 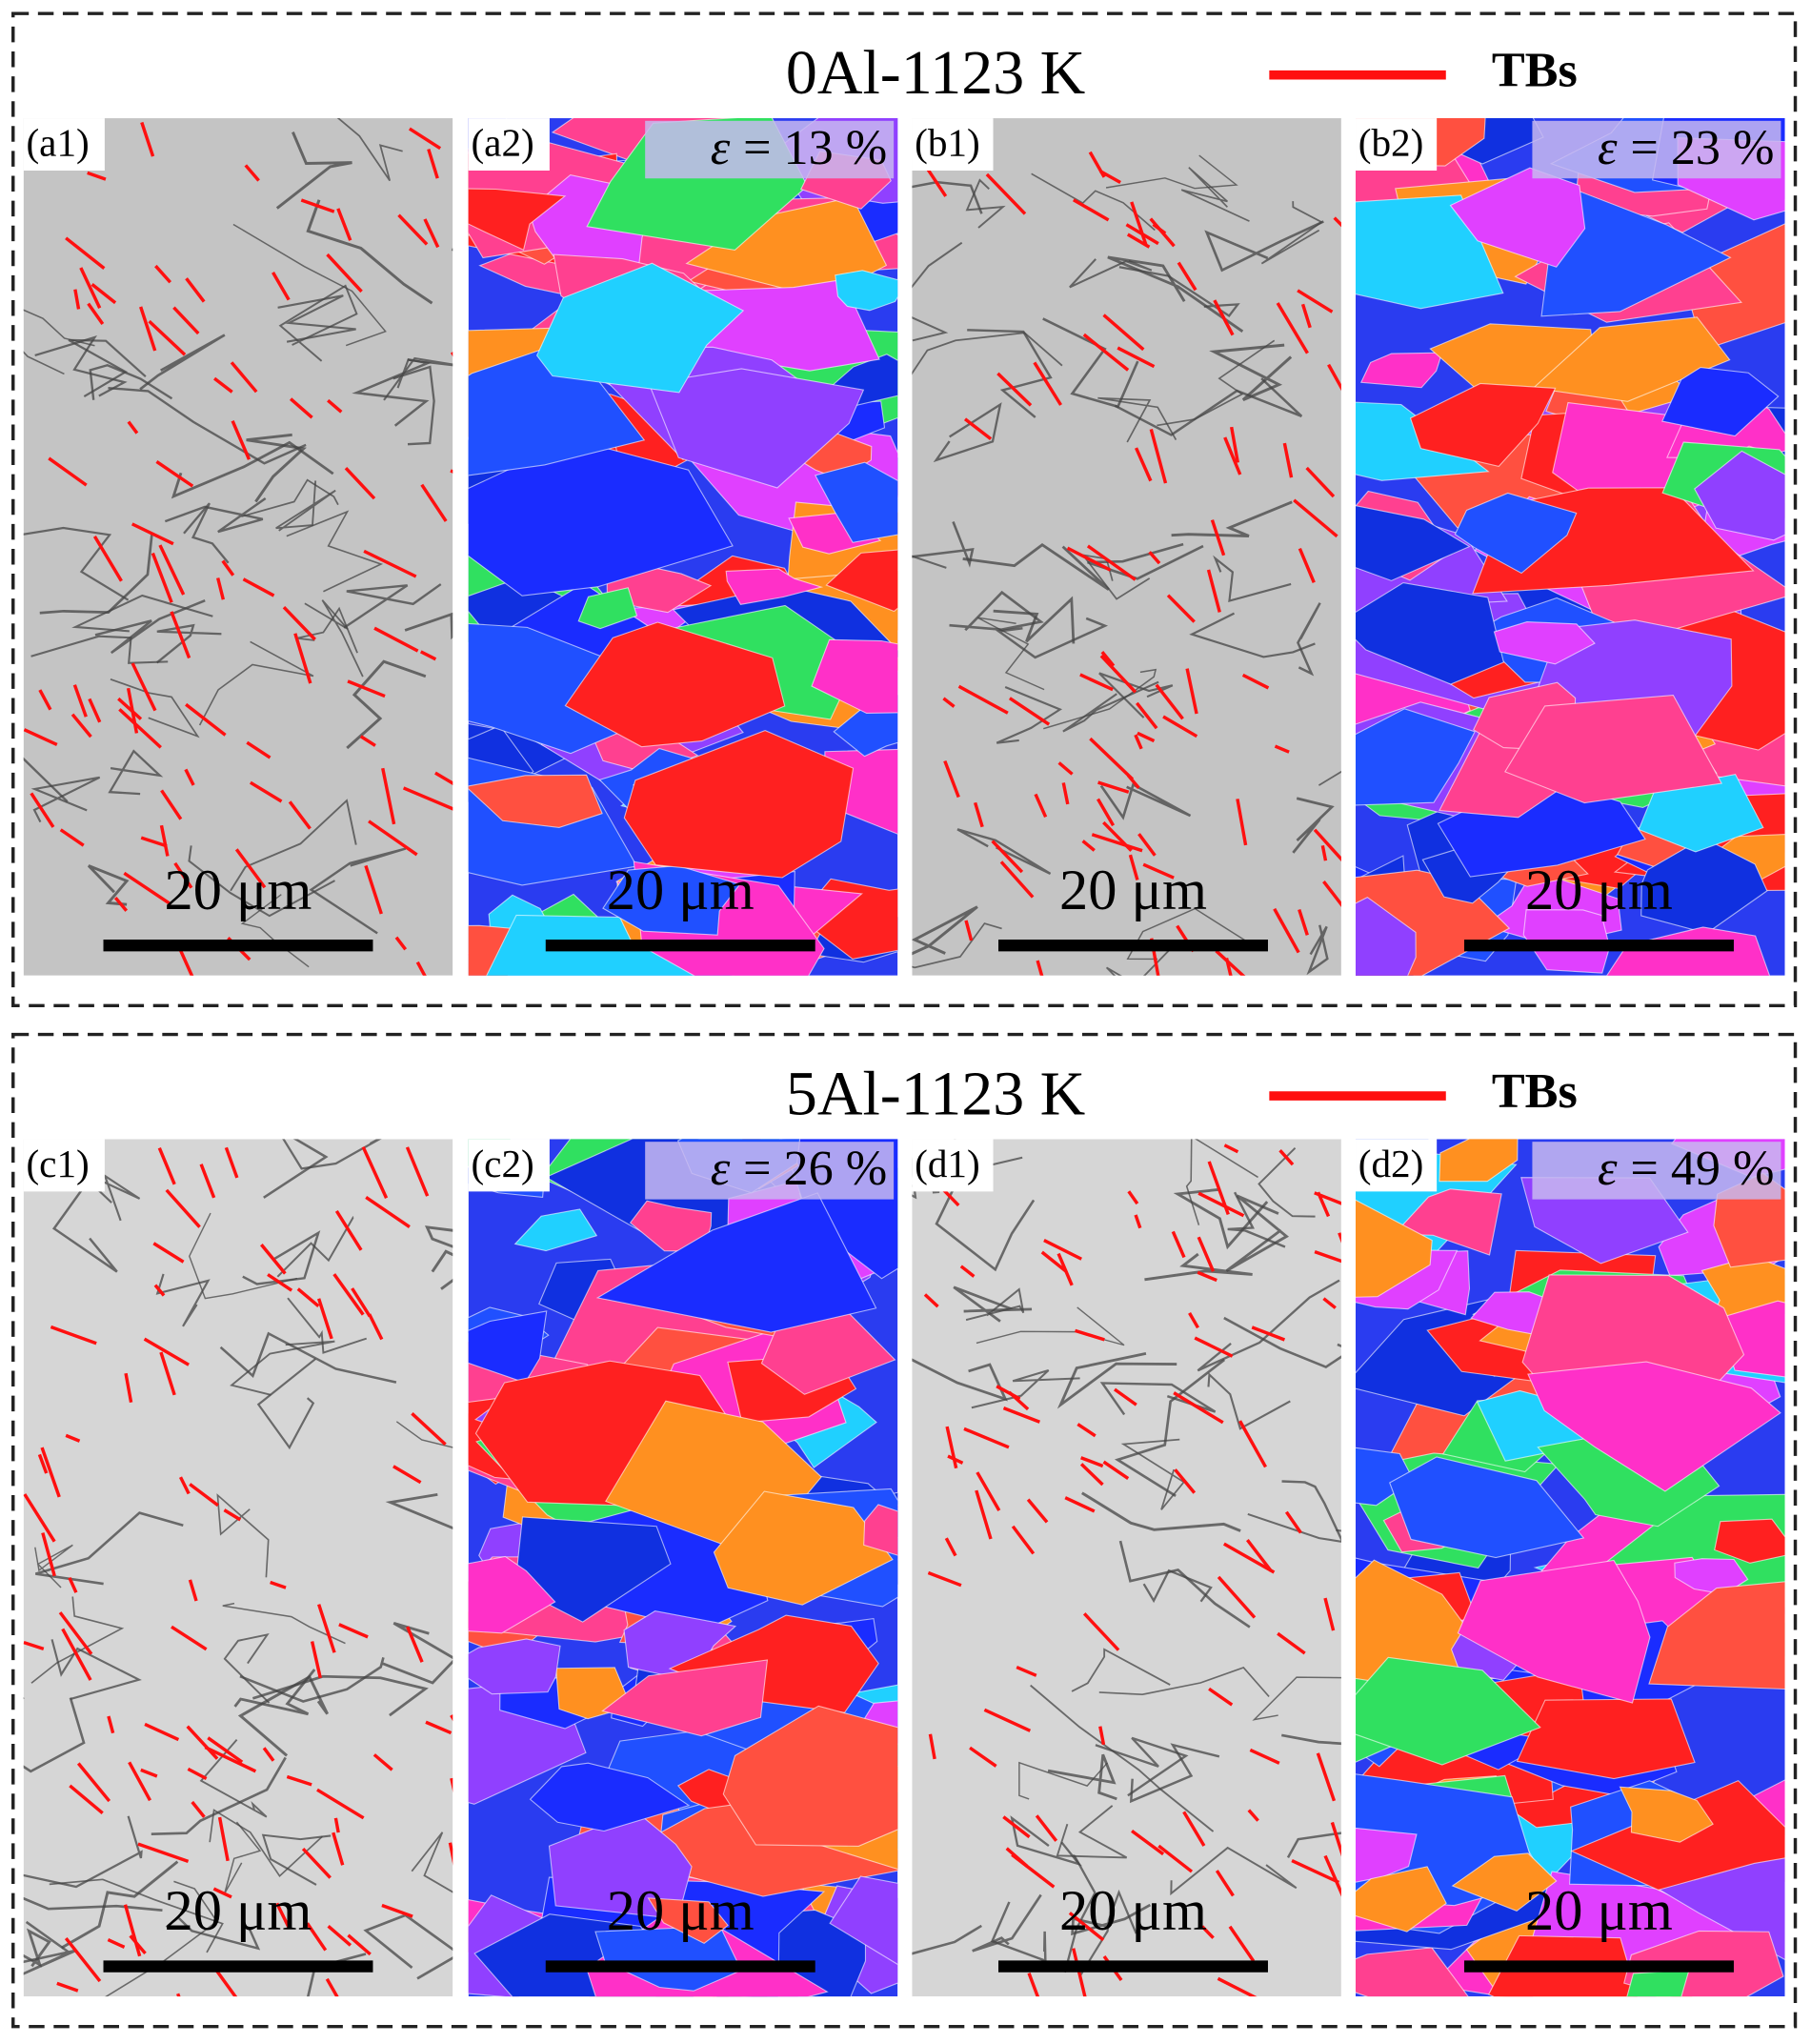 I want to click on strain-text: = 23 %, so click(x=1702, y=147).